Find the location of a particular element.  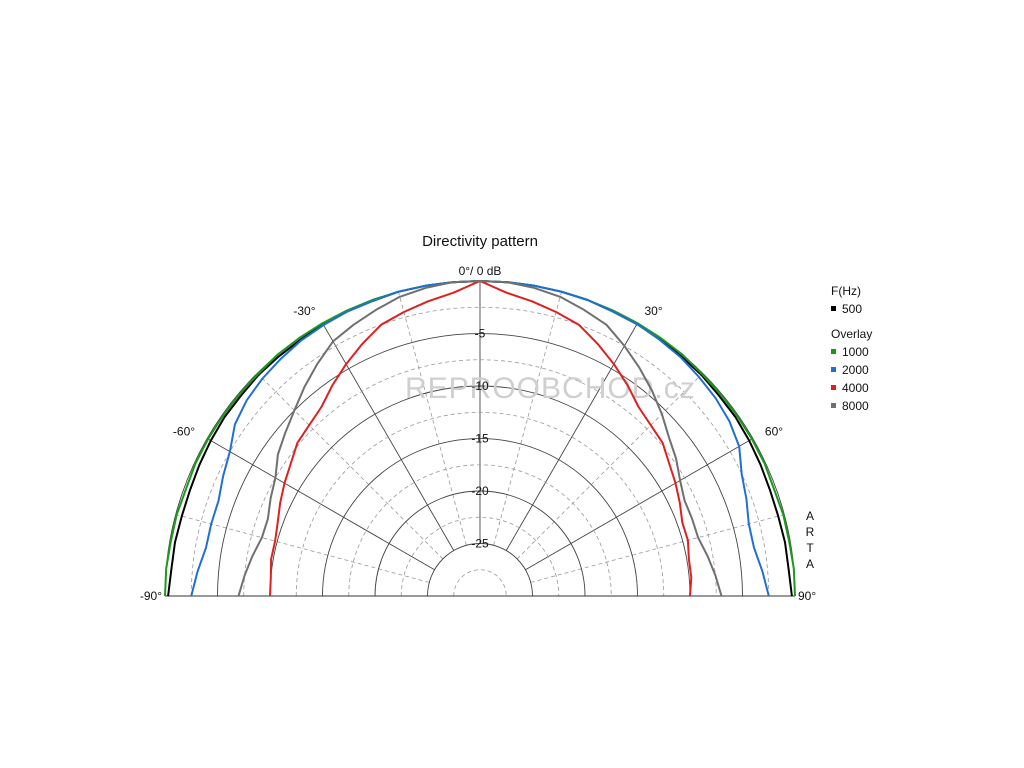

watermark-text: REPROOBCHOD.cz is located at coordinates (550, 388).